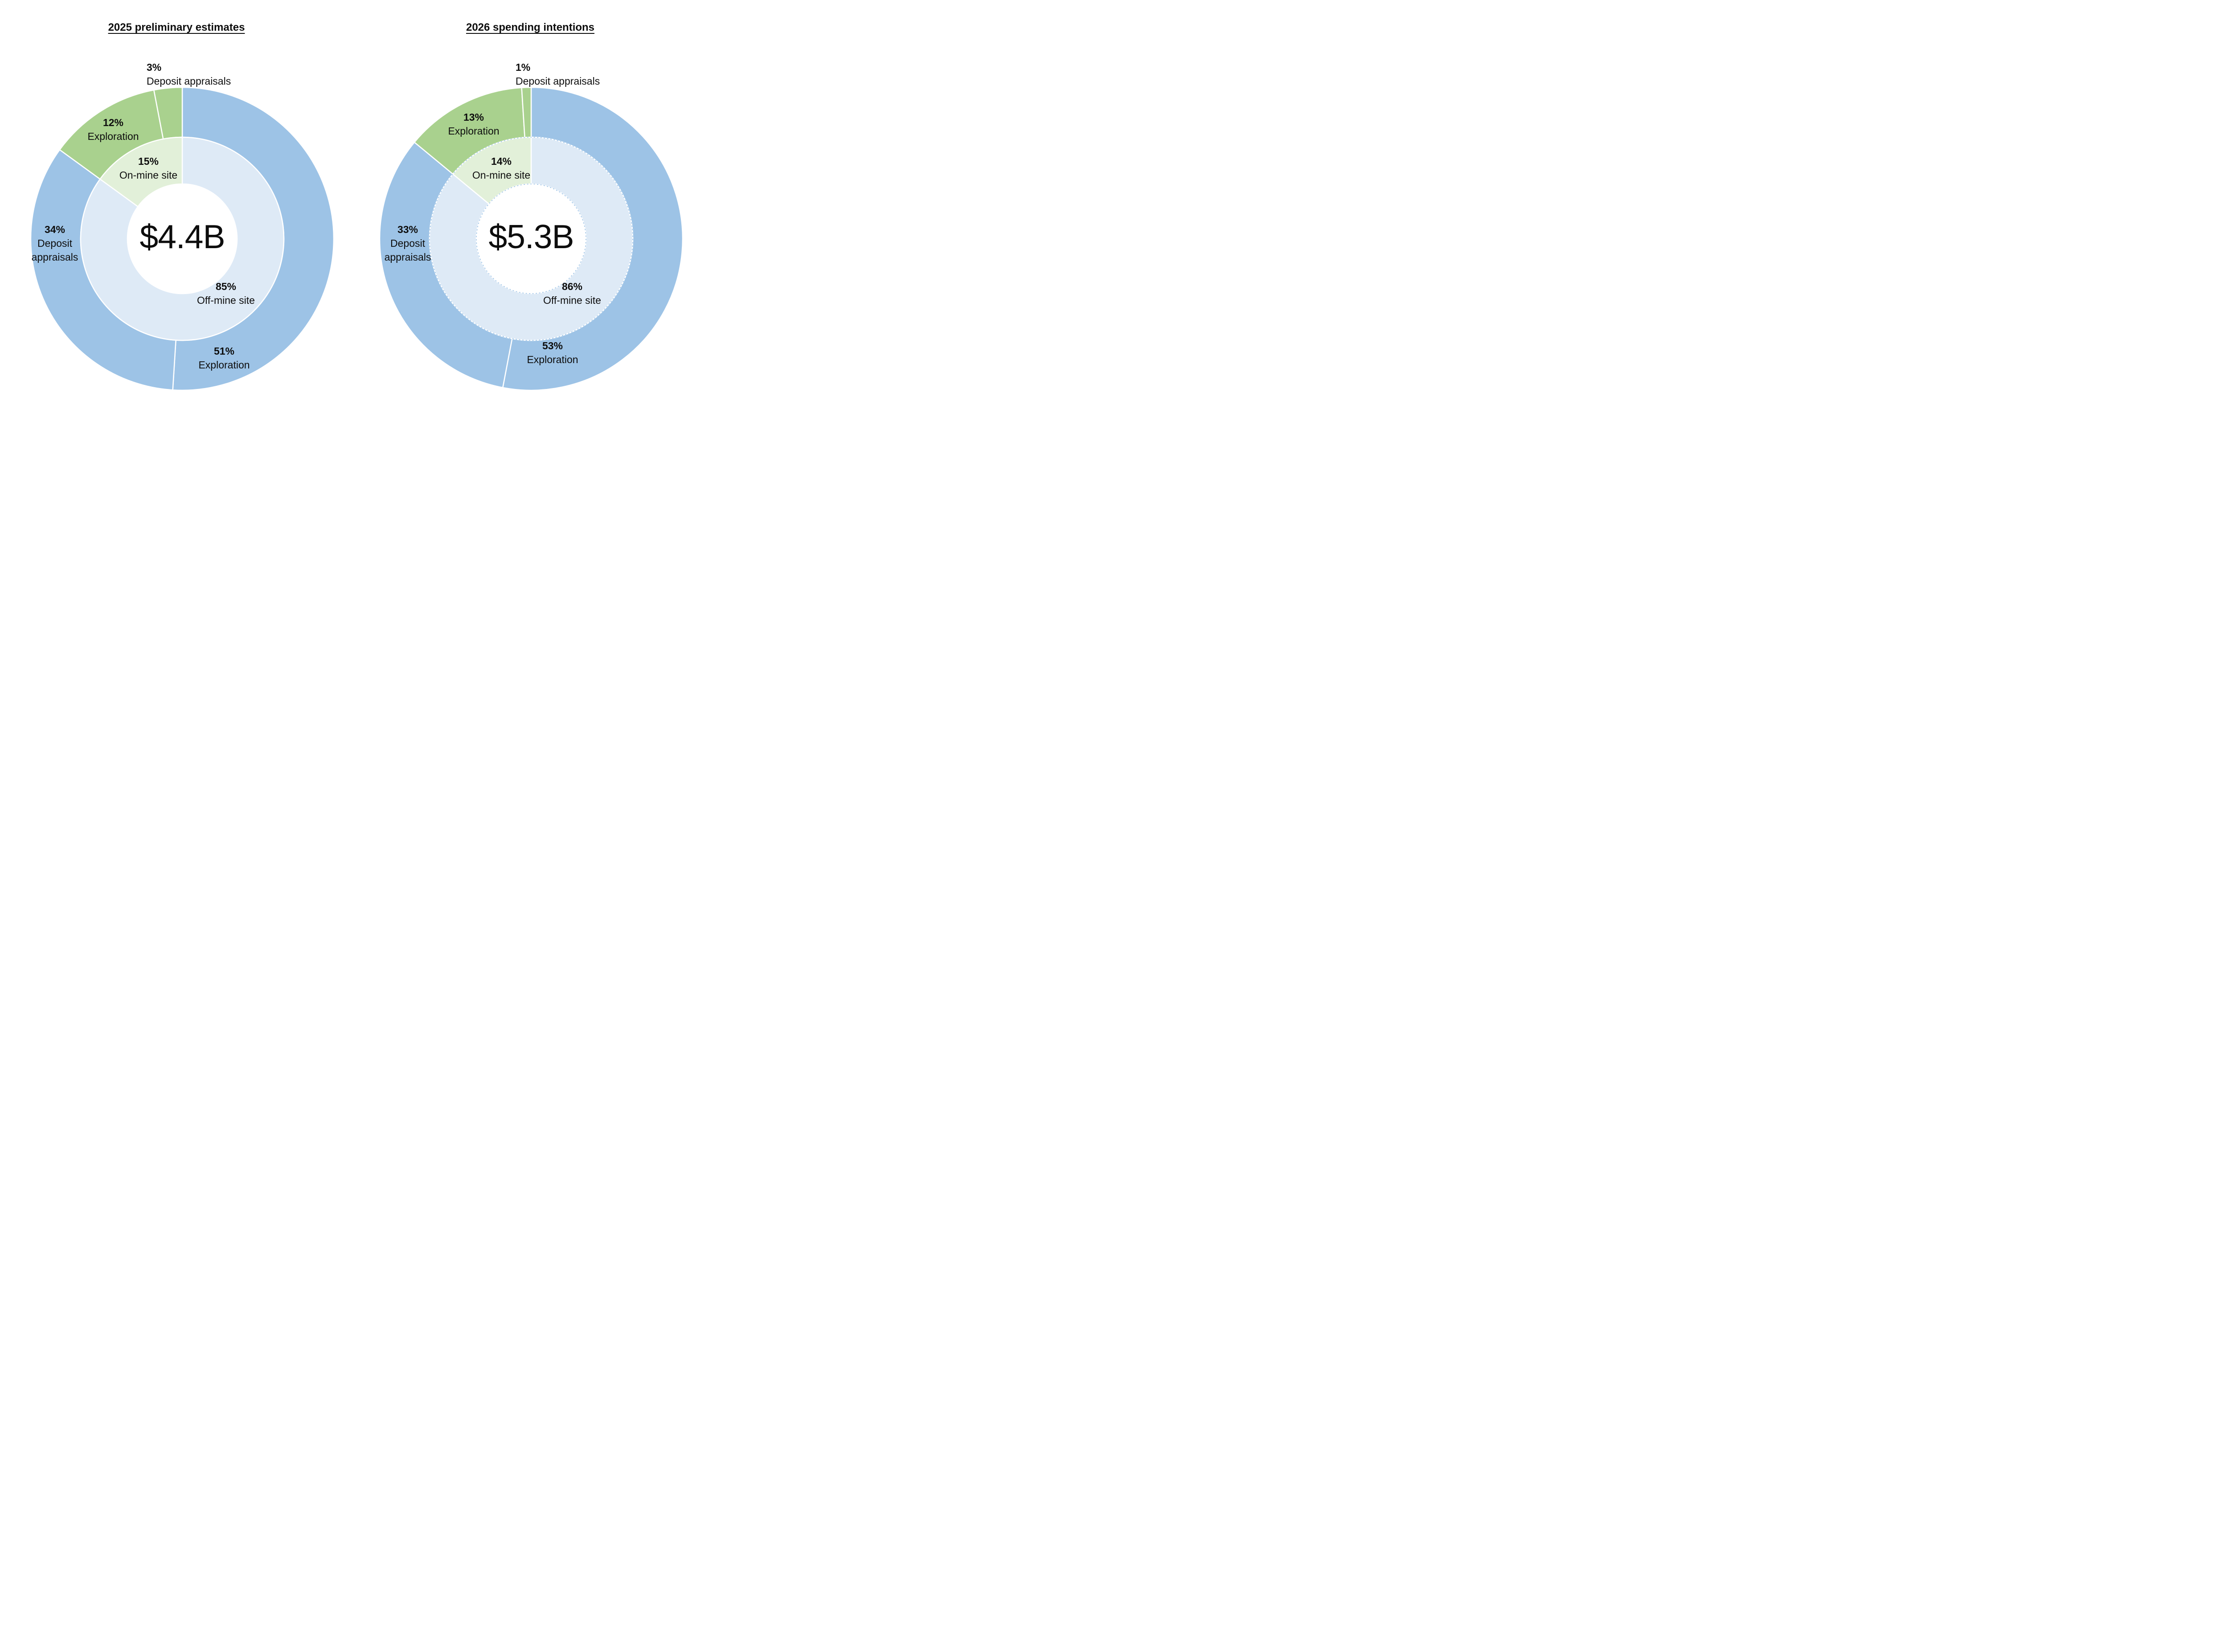  What do you see at coordinates (502, 161) in the screenshot?
I see `label-pct: 14%` at bounding box center [502, 161].